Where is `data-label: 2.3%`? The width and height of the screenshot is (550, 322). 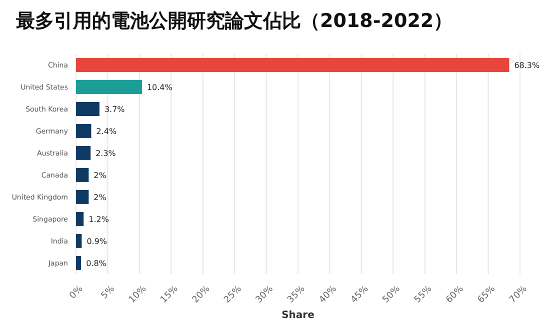
data-label: 2.3% is located at coordinates (106, 153).